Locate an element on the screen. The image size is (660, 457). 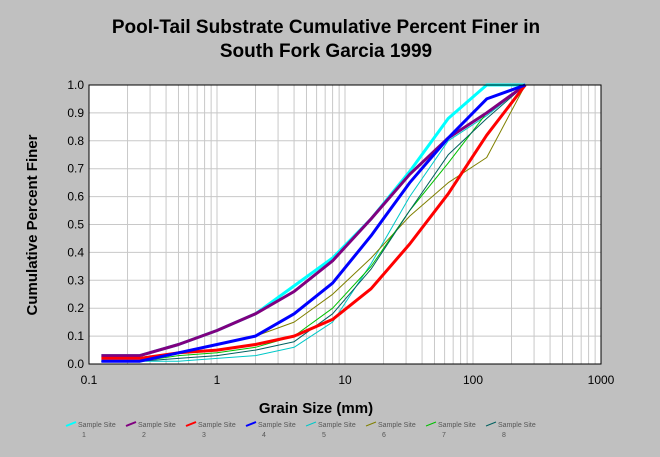
x-tick-label: 1000 is located at coordinates (601, 380).